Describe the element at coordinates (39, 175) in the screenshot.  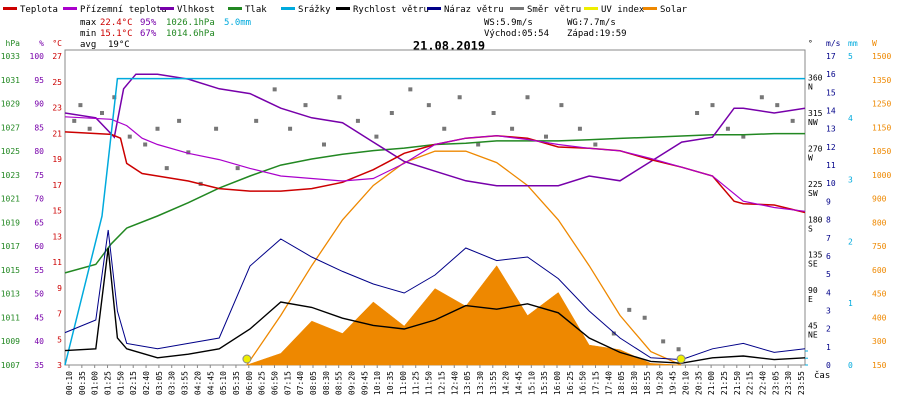
I see `axis-tick-pct: 75` at that location.